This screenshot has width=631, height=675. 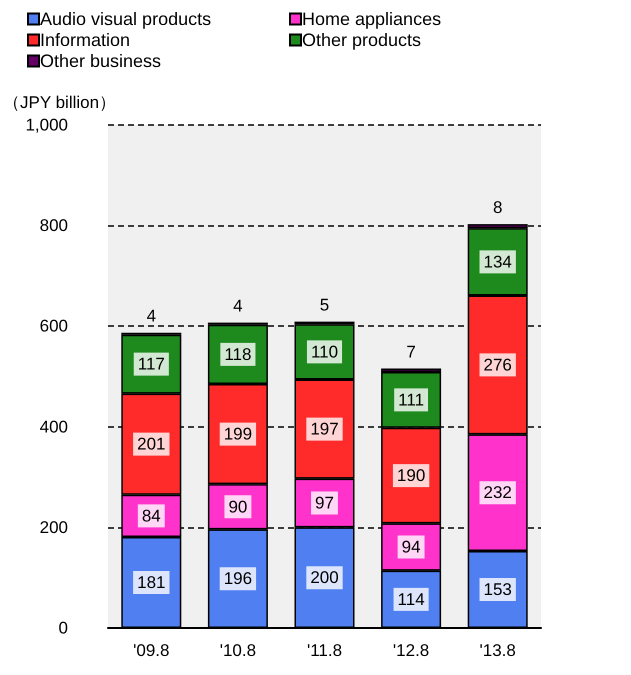 I want to click on data-label: 117, so click(x=151, y=364).